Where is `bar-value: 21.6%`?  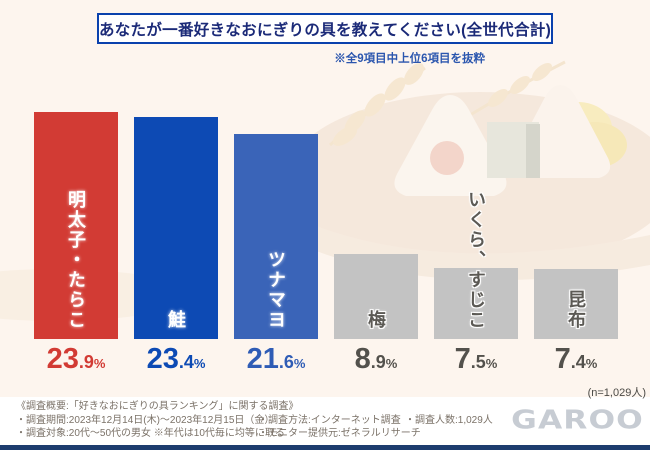
bar-value: 21.6% is located at coordinates (276, 359).